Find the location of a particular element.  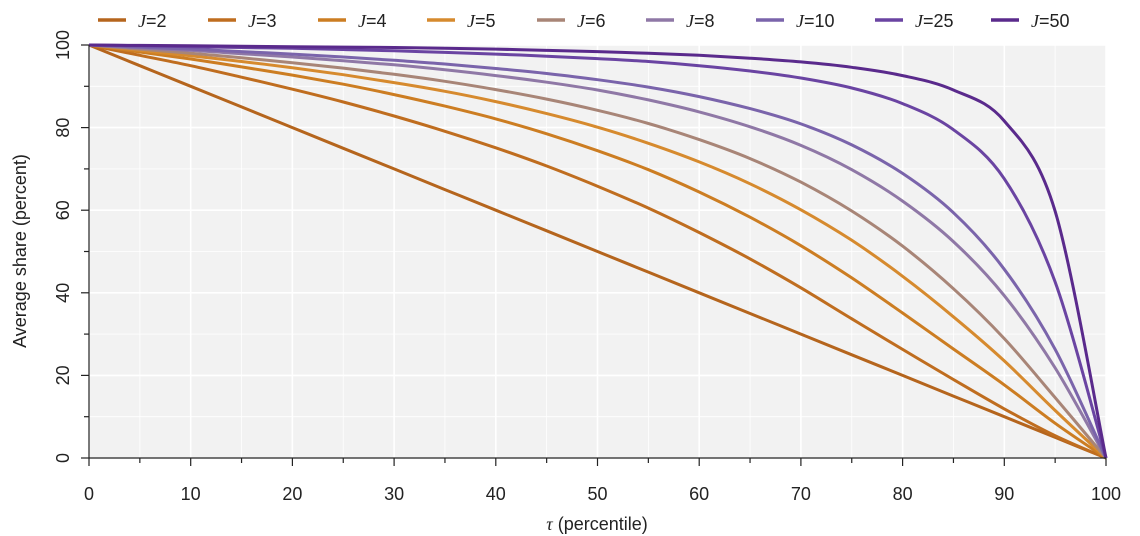

x-tick-label: 100 is located at coordinates (1106, 494).